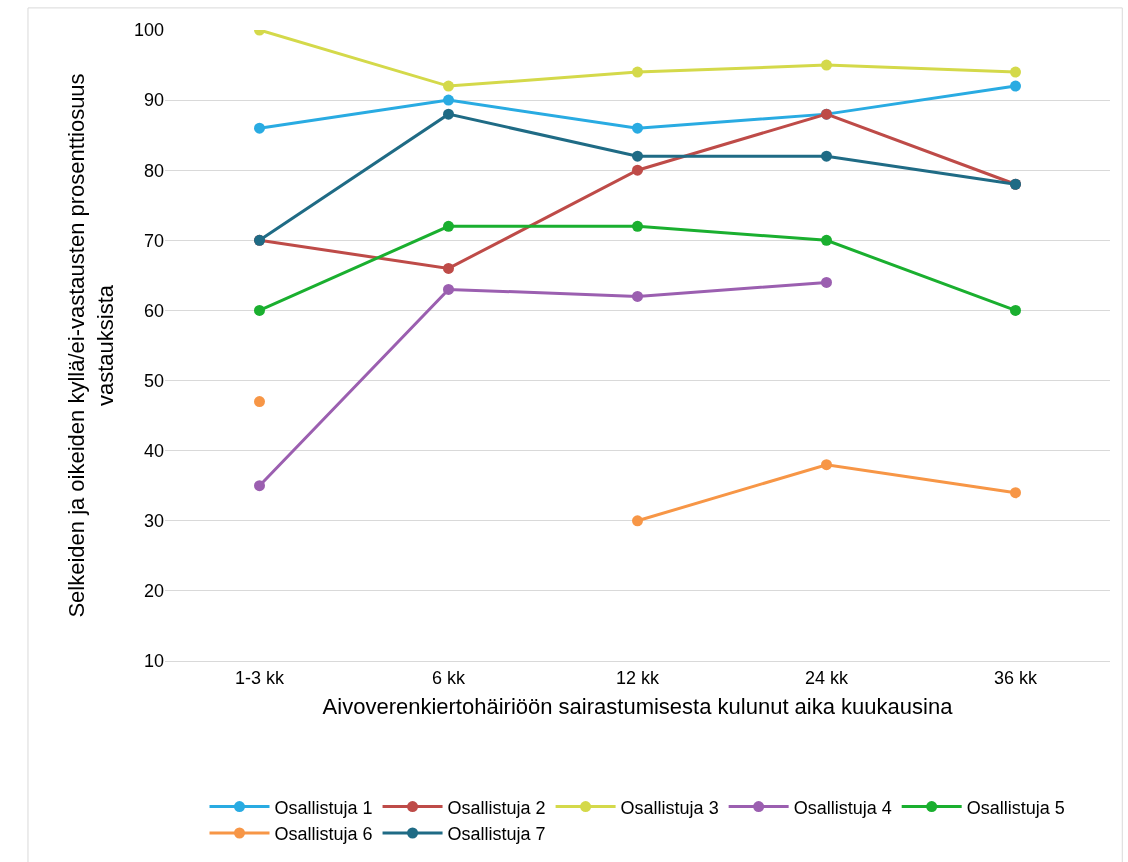  What do you see at coordinates (153, 380) in the screenshot?
I see `y-tick-label: 50` at bounding box center [153, 380].